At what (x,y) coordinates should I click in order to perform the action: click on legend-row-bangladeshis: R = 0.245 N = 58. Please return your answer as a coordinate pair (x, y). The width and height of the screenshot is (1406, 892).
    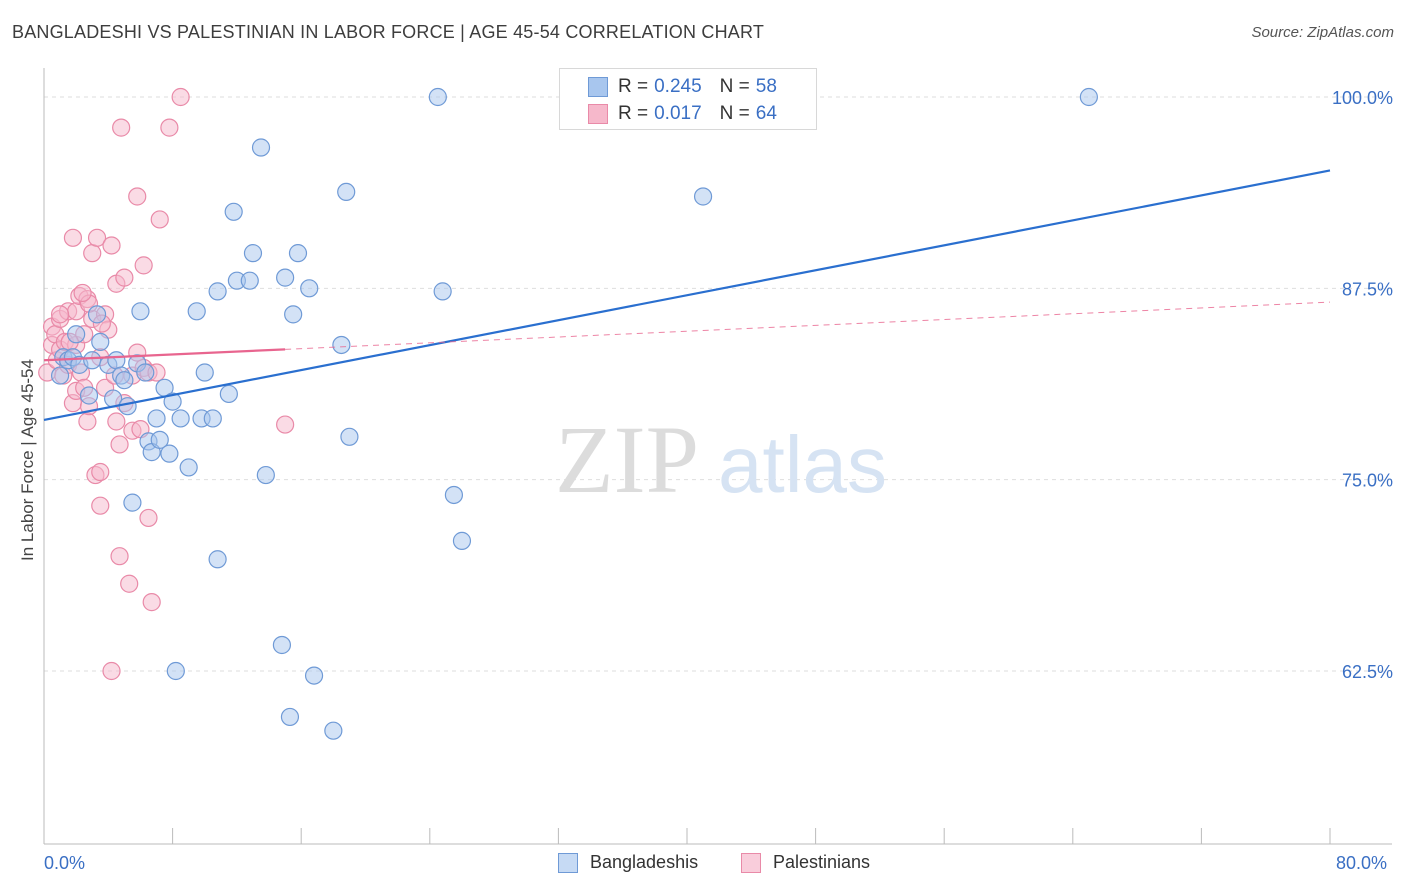
    Looking at the image, I should click on (682, 87).